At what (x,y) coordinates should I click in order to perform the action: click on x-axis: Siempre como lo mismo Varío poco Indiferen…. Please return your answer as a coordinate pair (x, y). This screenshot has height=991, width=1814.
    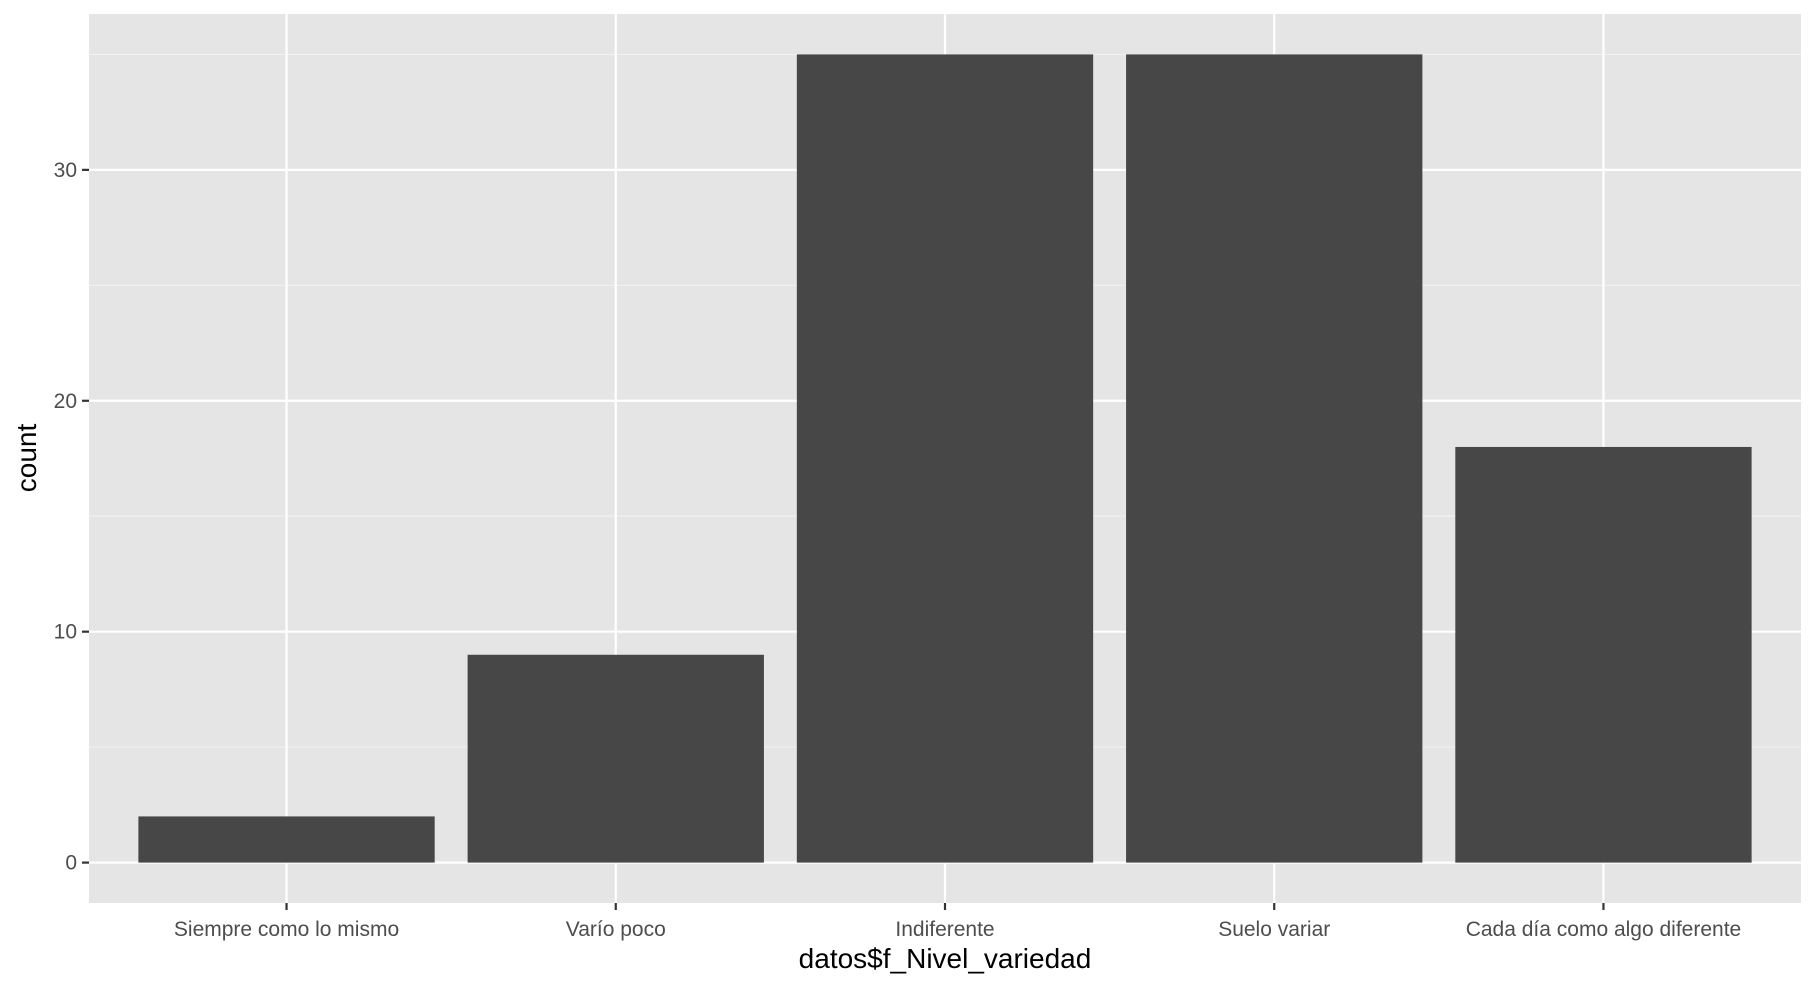
    Looking at the image, I should click on (957, 922).